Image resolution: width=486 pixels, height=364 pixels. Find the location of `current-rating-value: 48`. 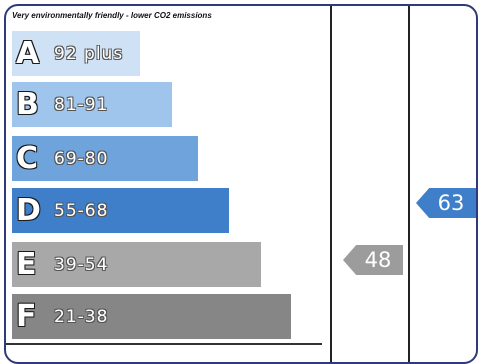

current-rating-value: 48 is located at coordinates (378, 260).